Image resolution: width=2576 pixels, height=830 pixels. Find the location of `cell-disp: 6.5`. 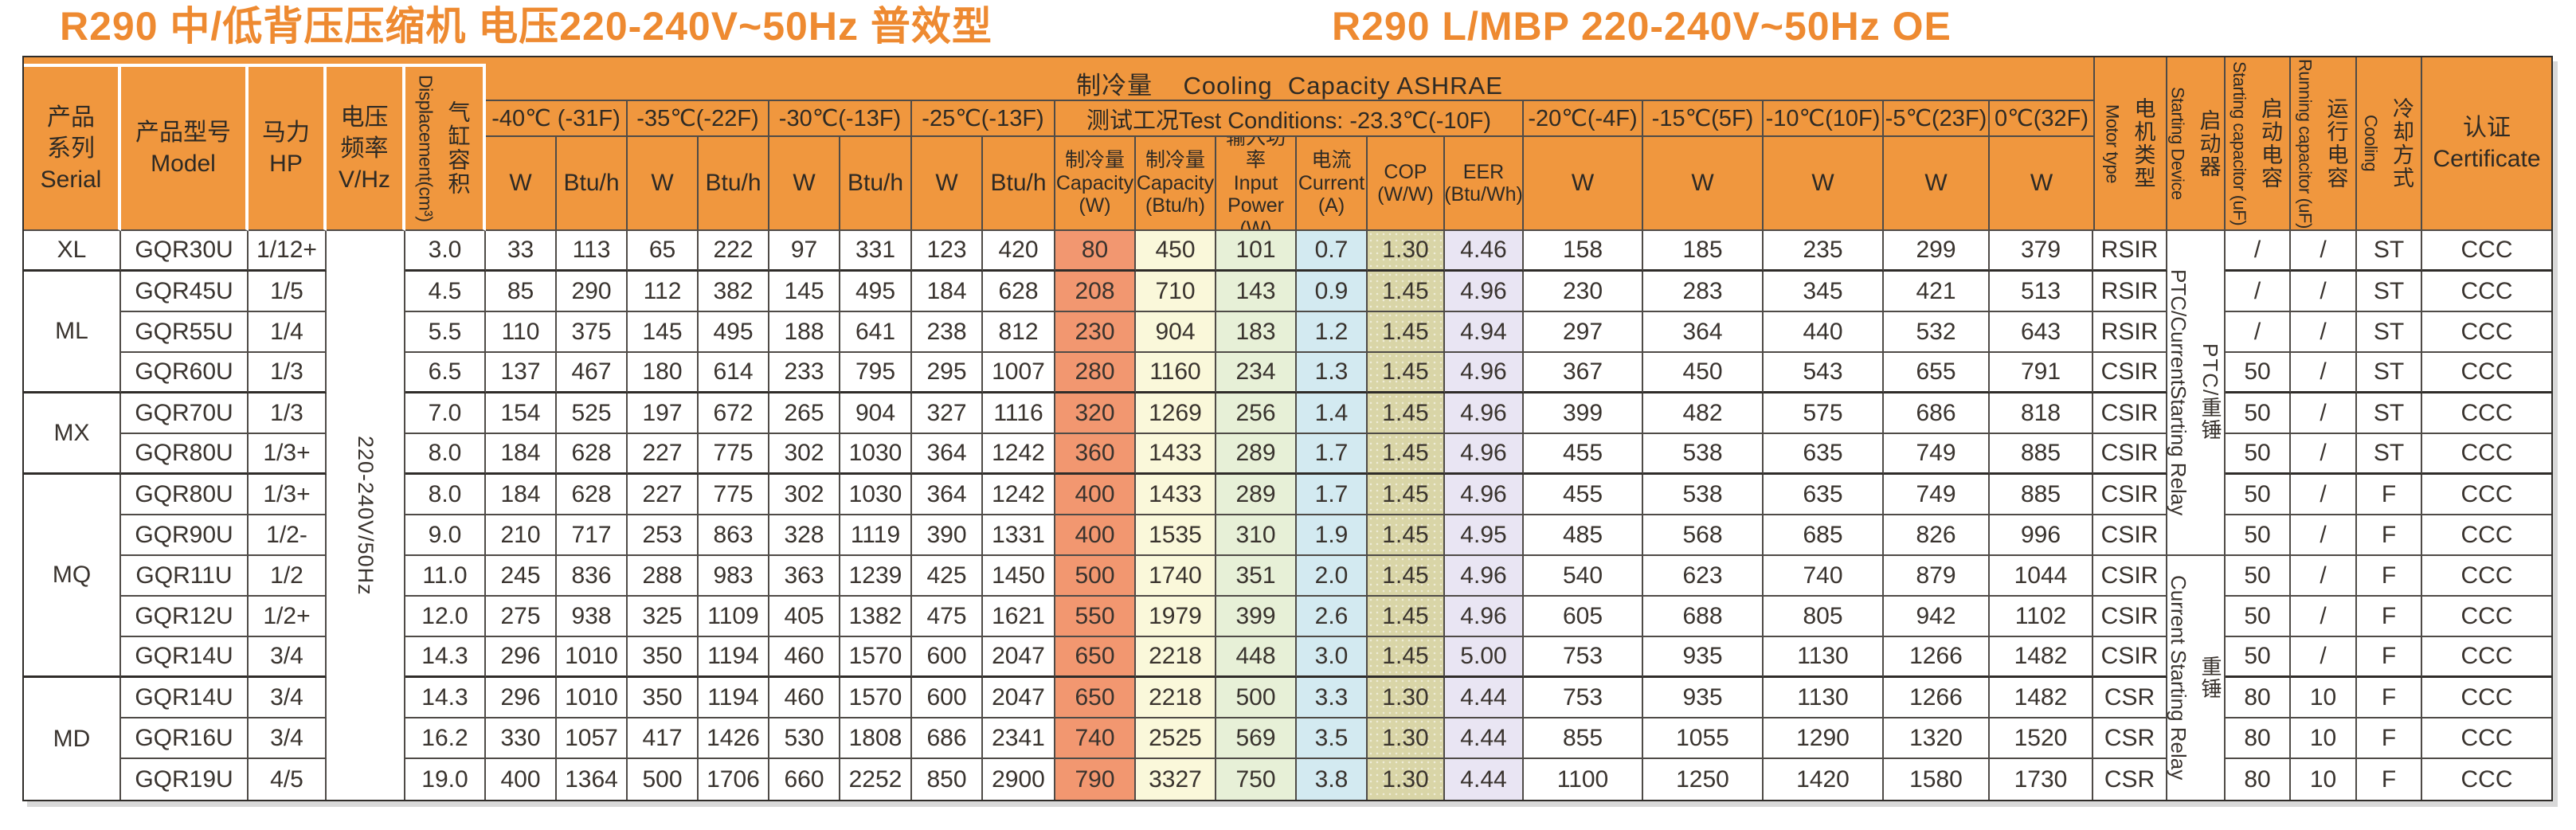

cell-disp: 6.5 is located at coordinates (445, 373).